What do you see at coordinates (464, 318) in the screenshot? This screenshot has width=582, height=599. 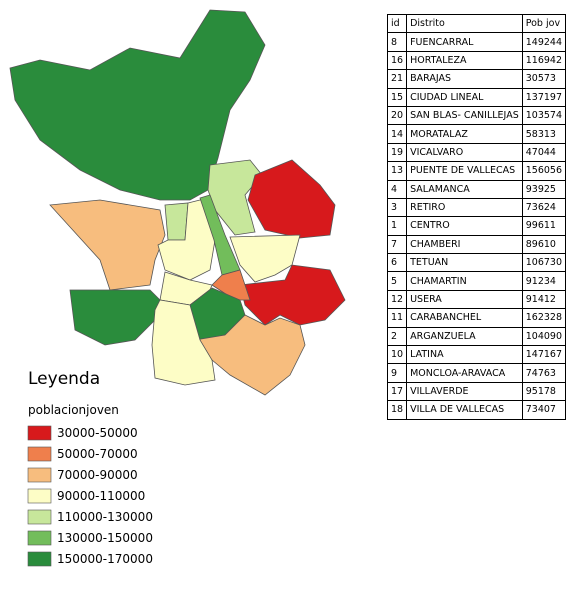 I see `table-cell: CARABANCHEL` at bounding box center [464, 318].